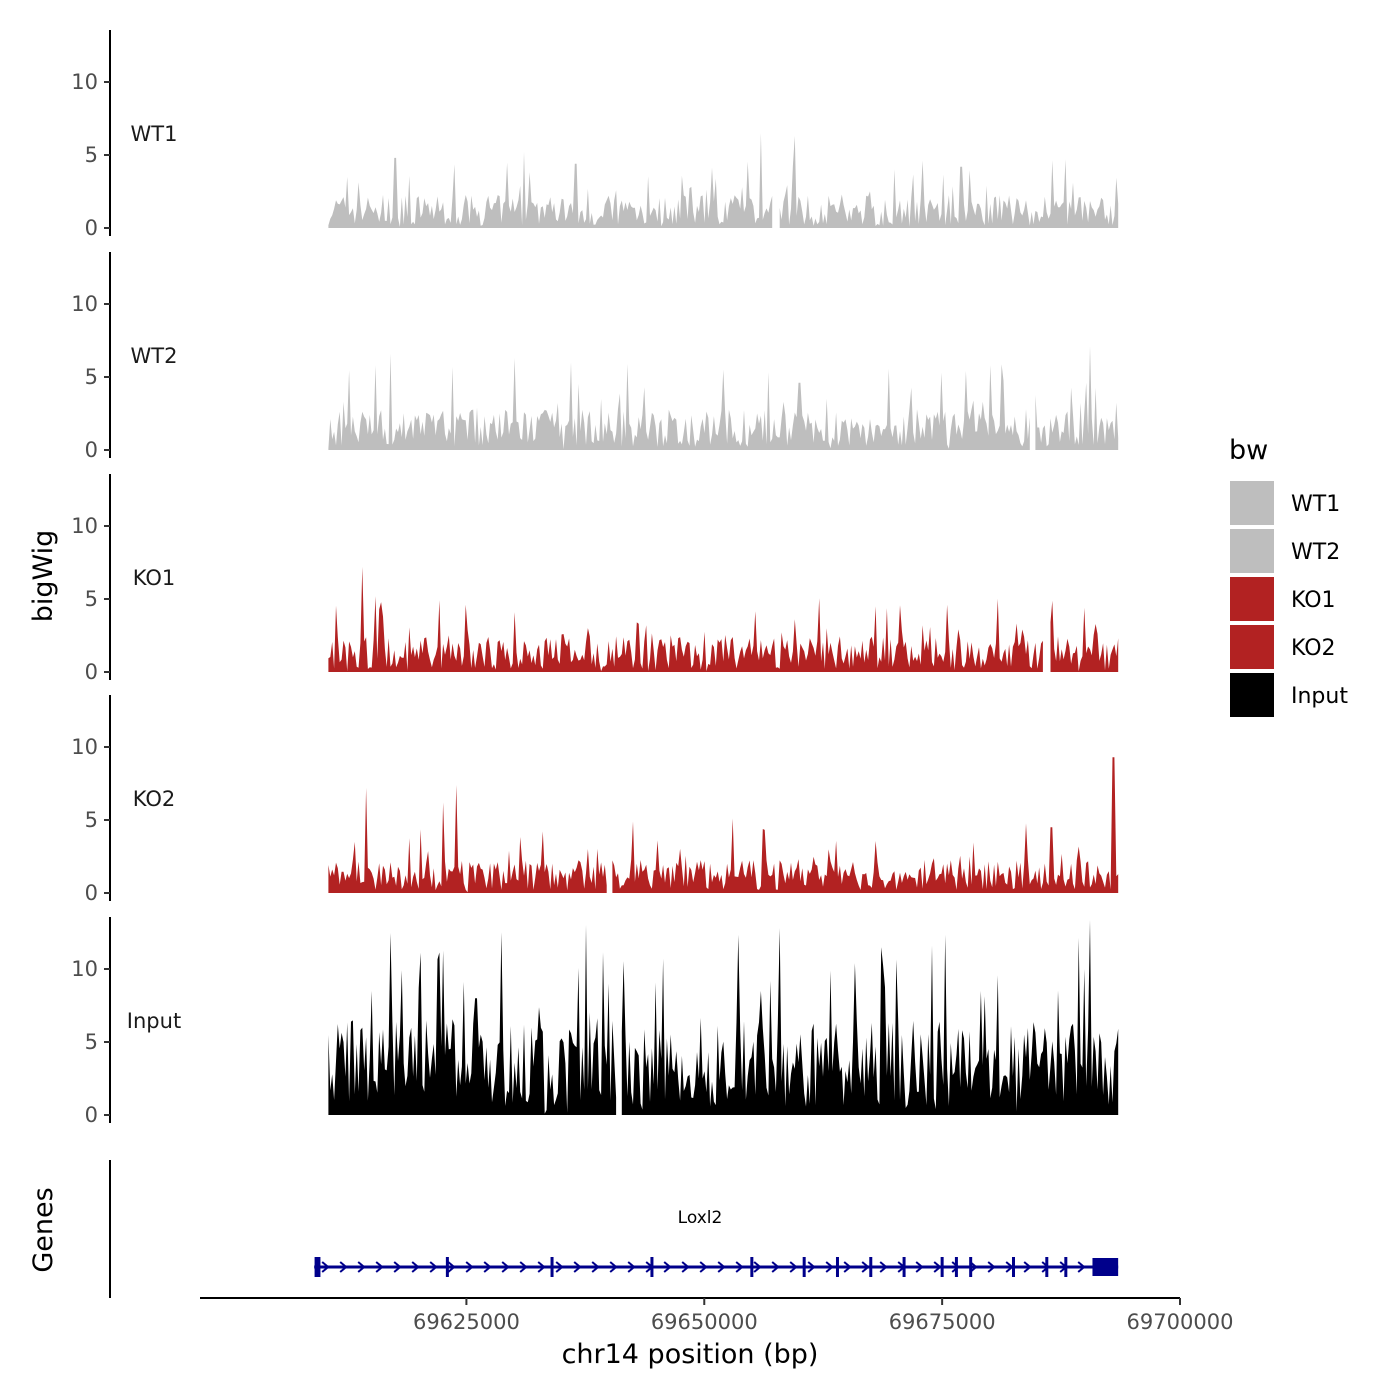 Image resolution: width=1400 pixels, height=1400 pixels. I want to click on x-axis: 69625000 69650000 69675000 69700000, so click(716, 1315).